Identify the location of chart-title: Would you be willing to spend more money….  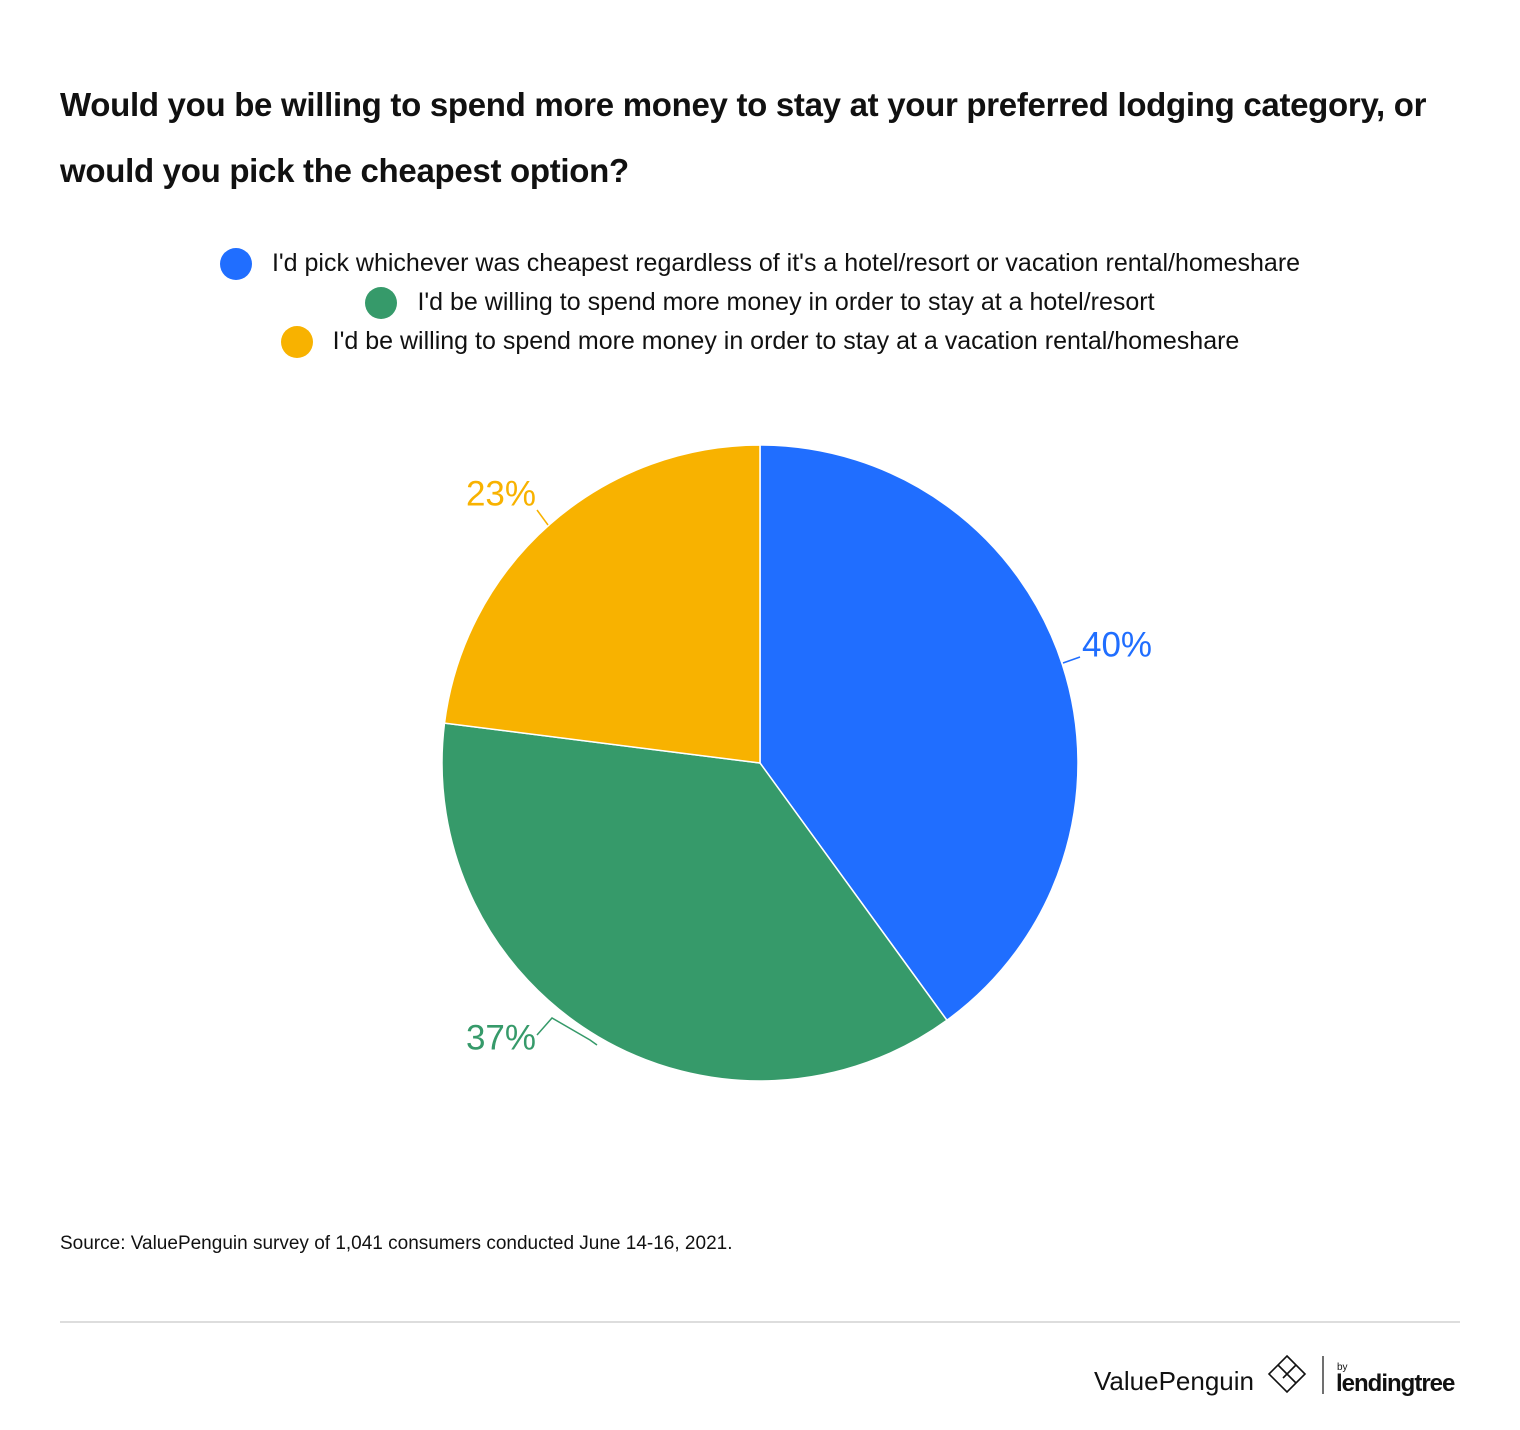
(743, 137).